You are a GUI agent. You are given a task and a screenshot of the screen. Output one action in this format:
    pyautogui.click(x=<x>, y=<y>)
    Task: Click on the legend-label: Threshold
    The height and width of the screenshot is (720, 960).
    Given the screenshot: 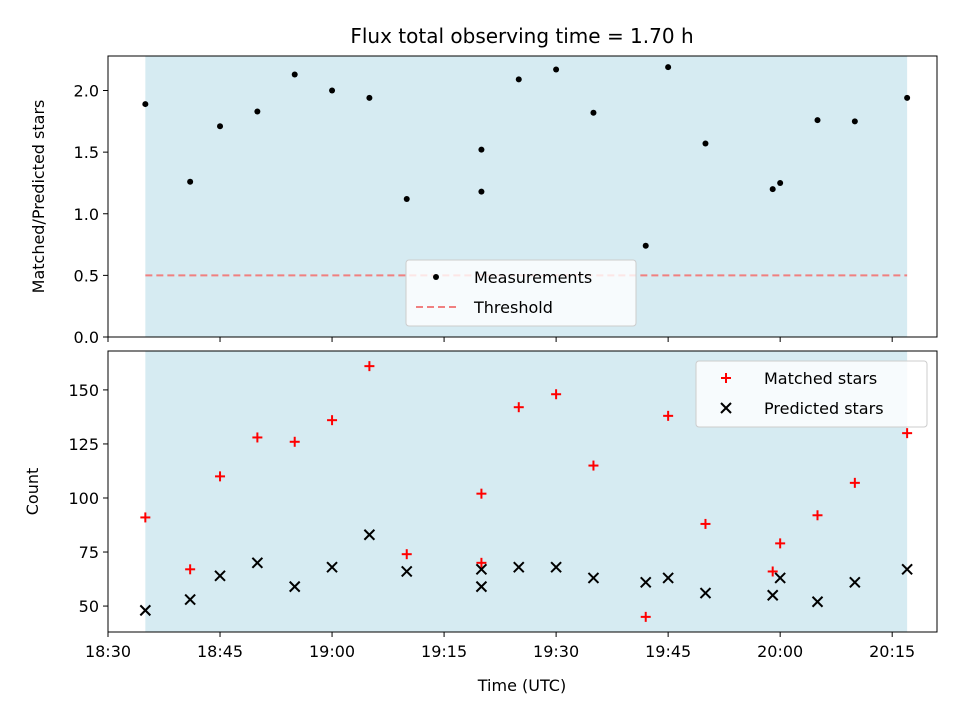 What is the action you would take?
    pyautogui.click(x=513, y=307)
    